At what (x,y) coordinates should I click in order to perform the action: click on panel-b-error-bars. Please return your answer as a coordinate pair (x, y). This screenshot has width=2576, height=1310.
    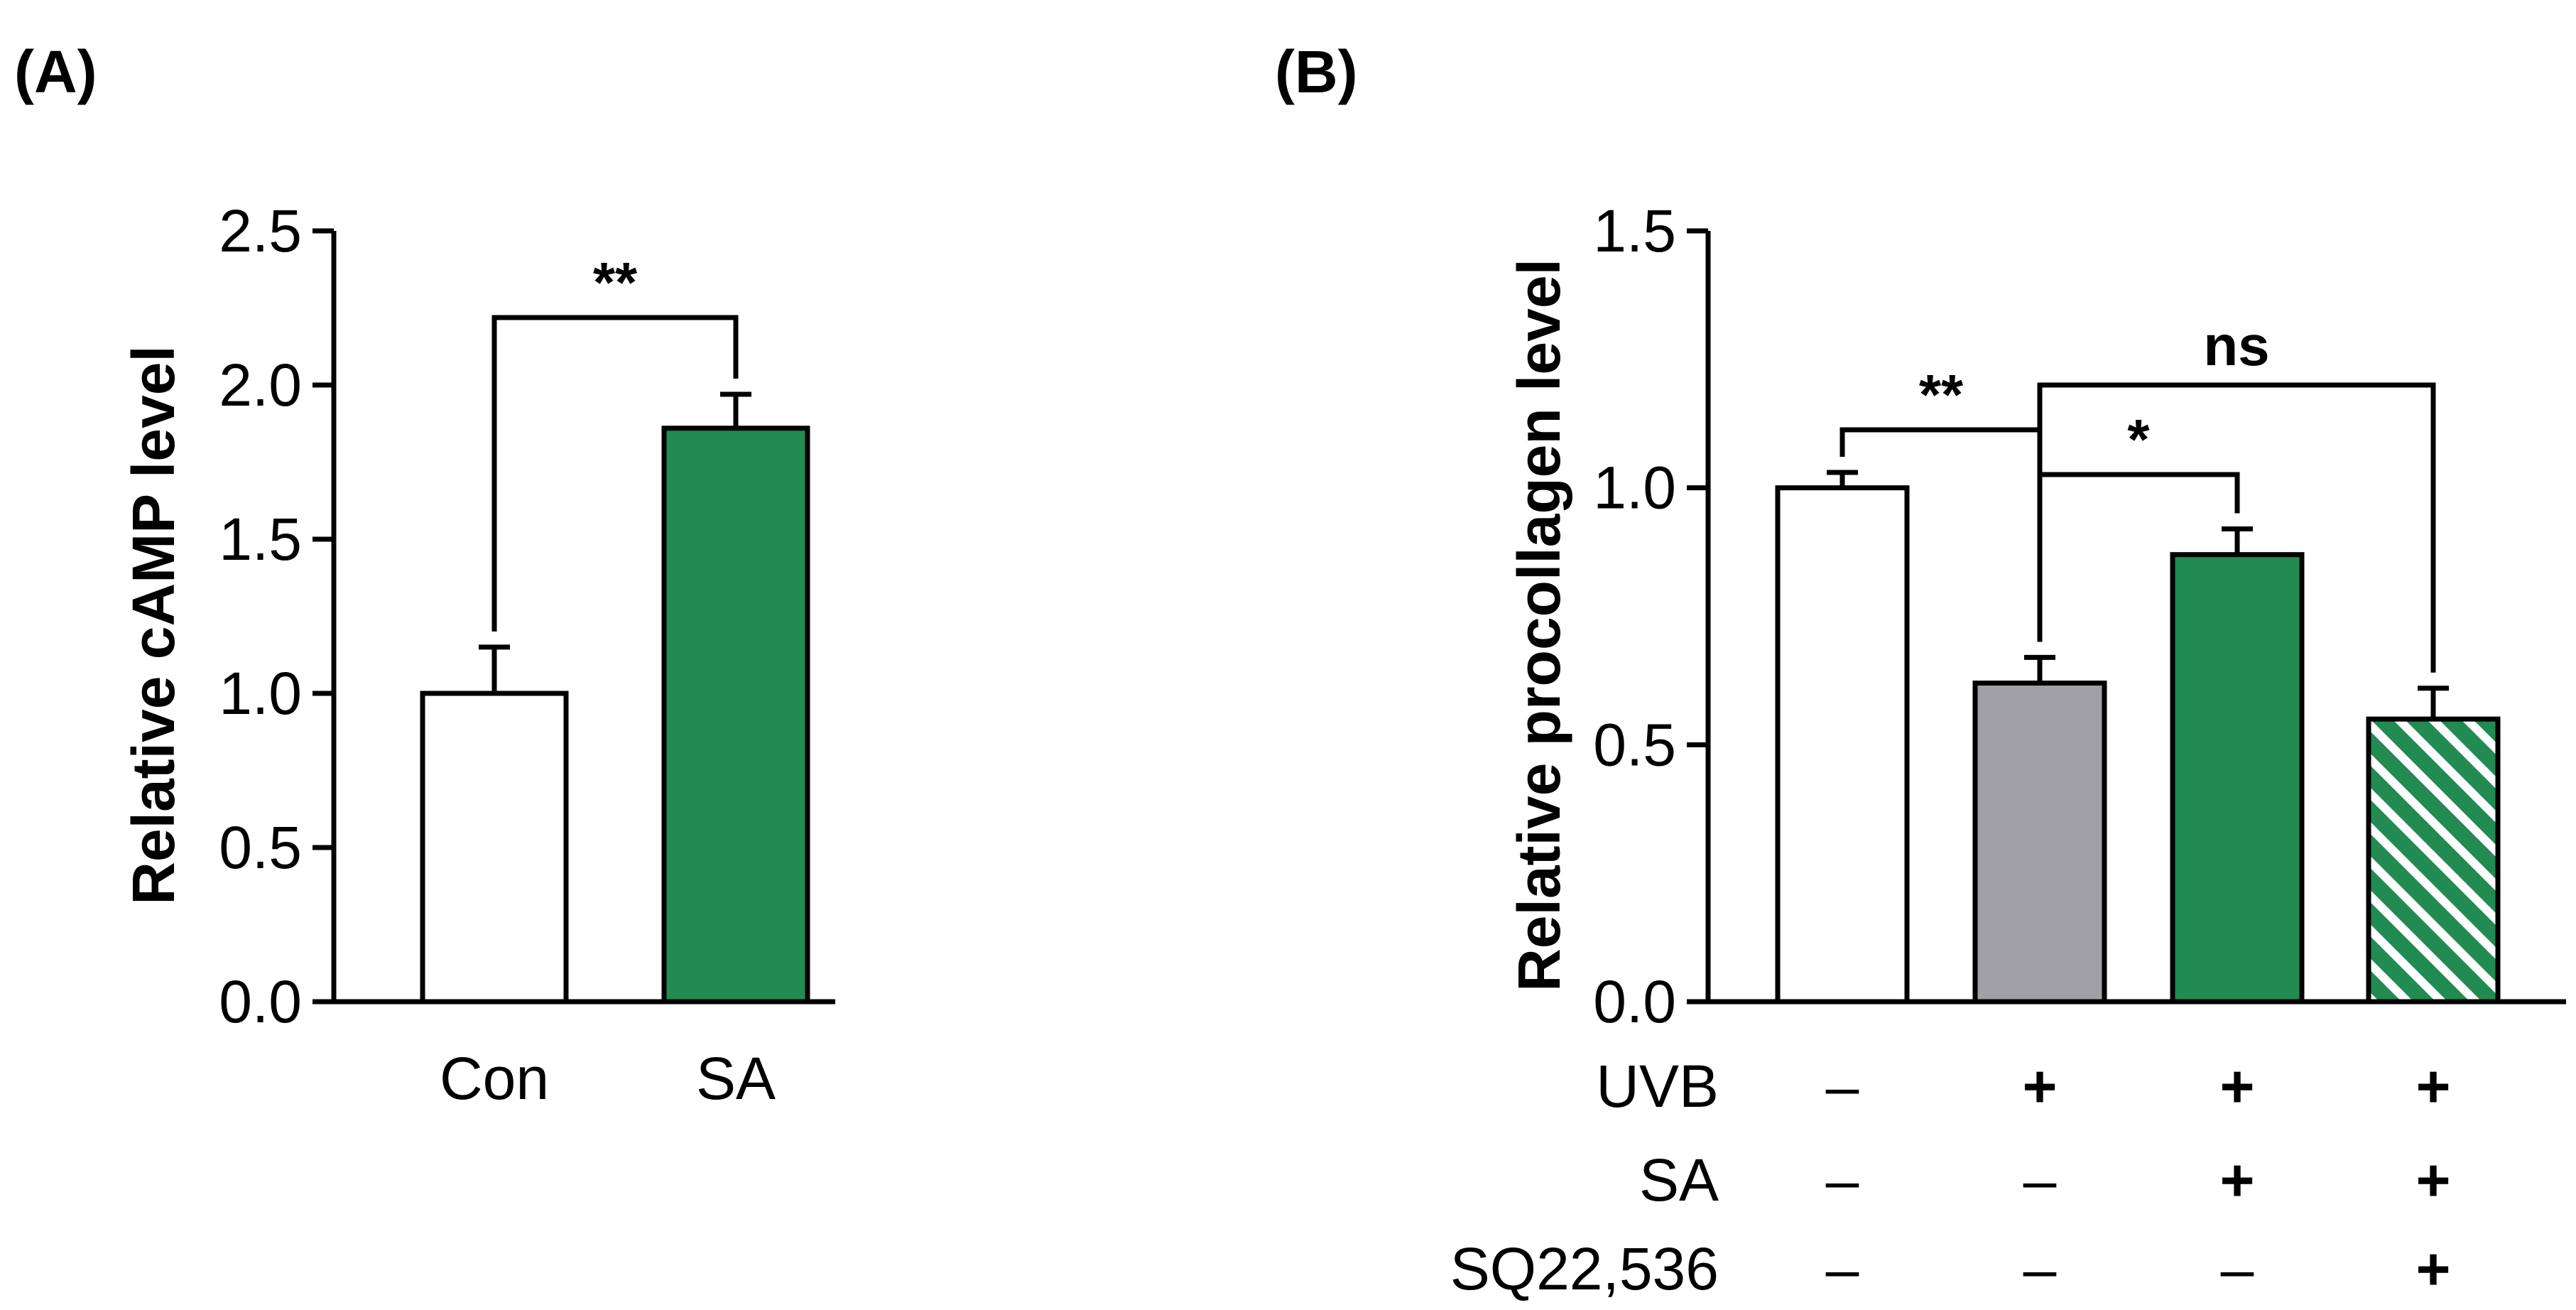
    Looking at the image, I should click on (2138, 595).